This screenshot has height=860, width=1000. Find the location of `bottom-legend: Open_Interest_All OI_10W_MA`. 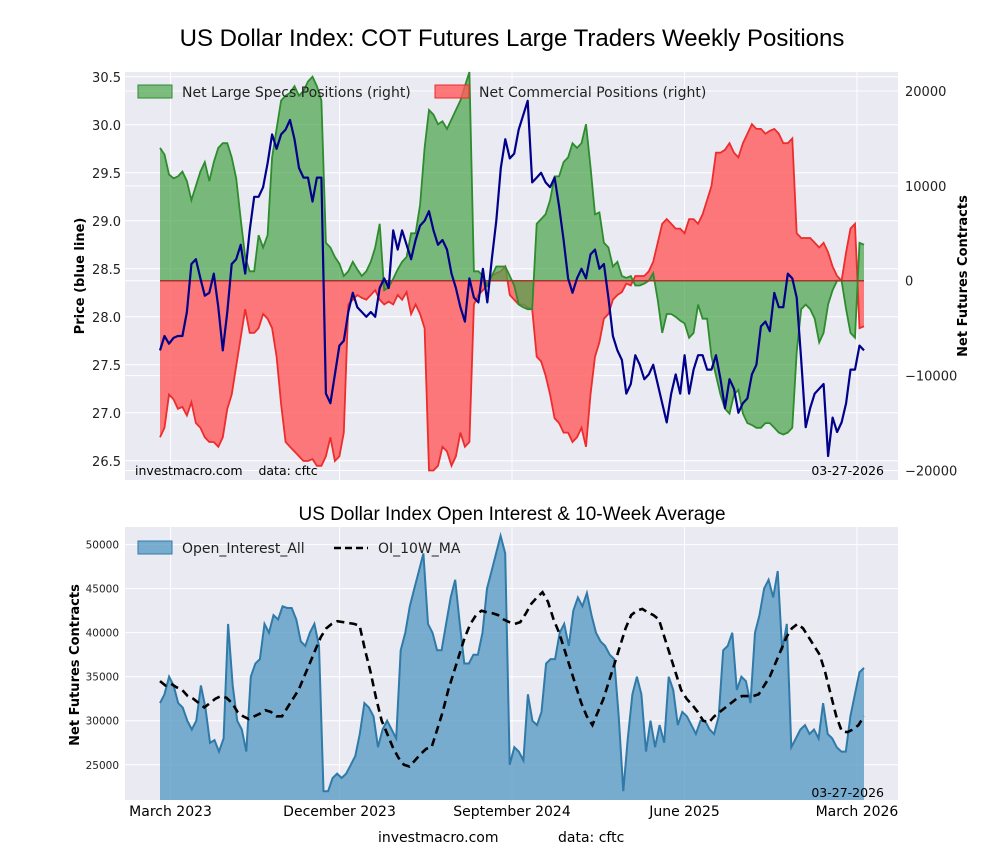

bottom-legend: Open_Interest_All OI_10W_MA is located at coordinates (299, 548).